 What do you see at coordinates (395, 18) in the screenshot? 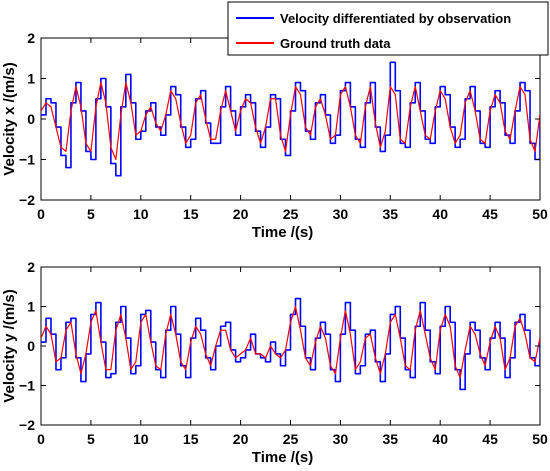
I see `legend-label: Velocity differentiated by observation` at bounding box center [395, 18].